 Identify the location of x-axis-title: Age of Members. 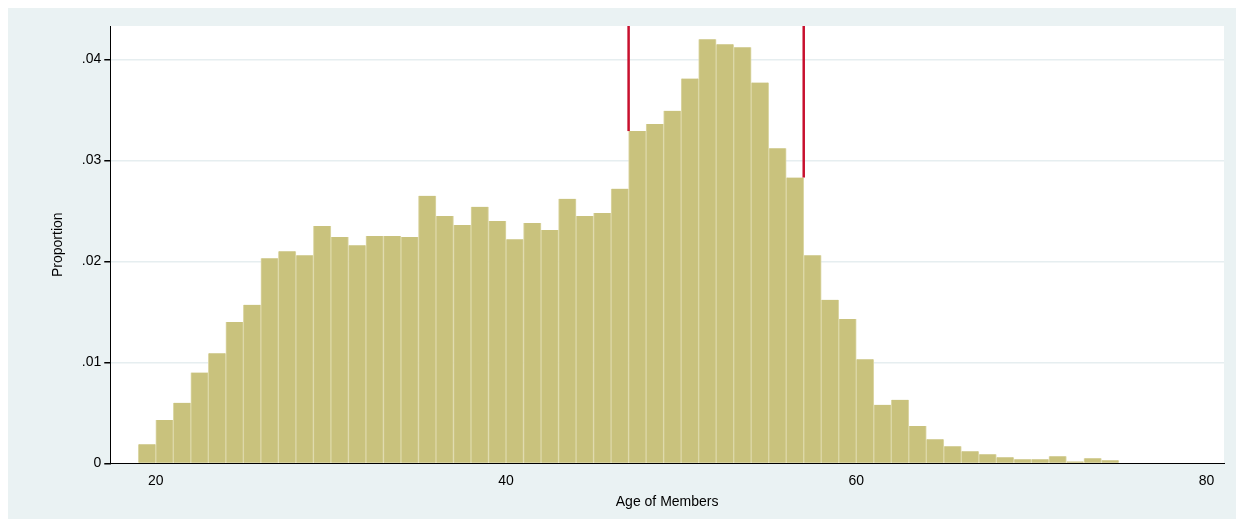
(667, 501).